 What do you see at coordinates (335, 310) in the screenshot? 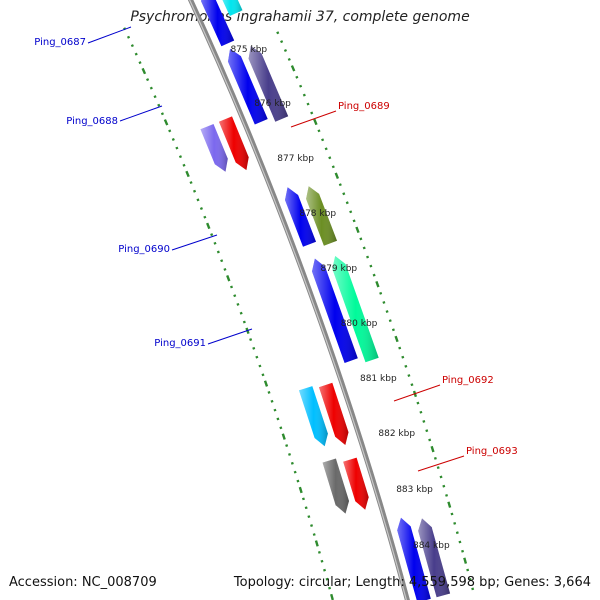
I see `cds-arrow-ping-0691-shading` at bounding box center [335, 310].